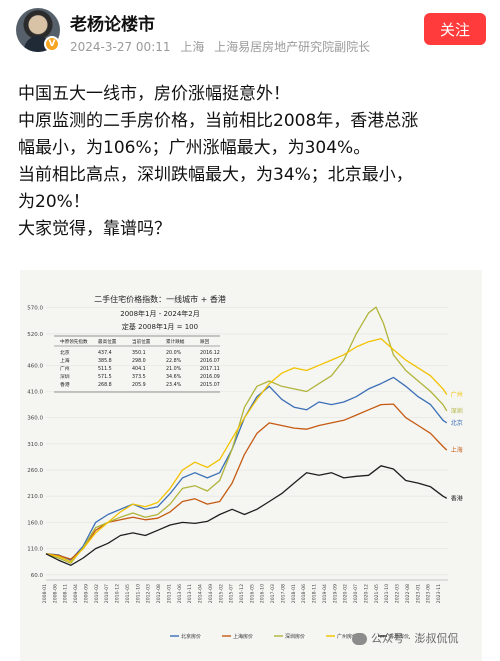 Image resolution: width=500 pixels, height=661 pixels. What do you see at coordinates (408, 593) in the screenshot?
I see `x-tick-label: 2022-08` at bounding box center [408, 593].